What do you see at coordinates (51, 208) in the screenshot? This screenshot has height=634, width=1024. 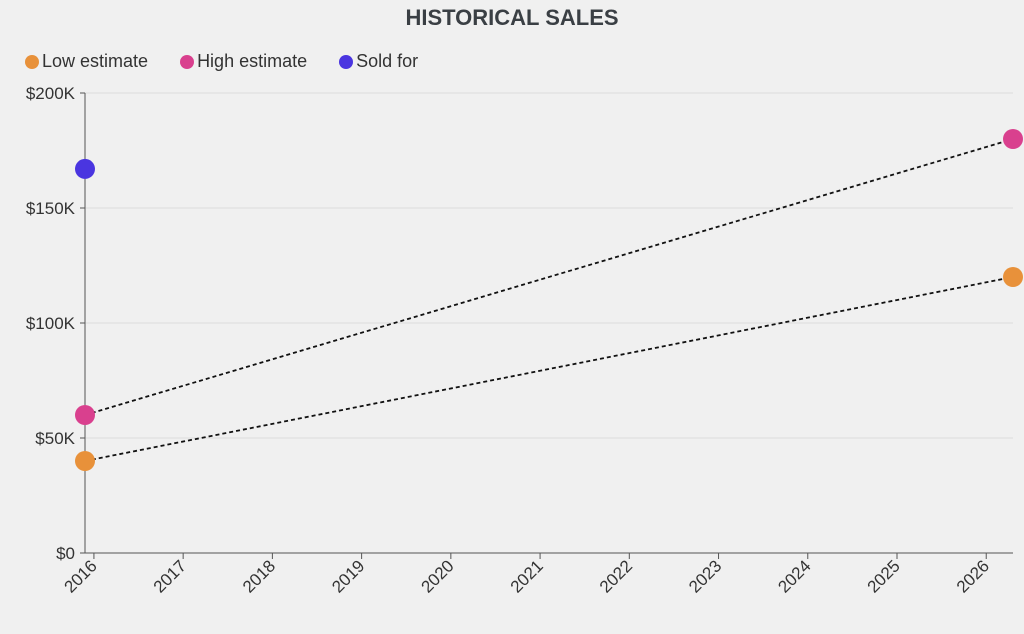 I see `y-tick-label: $150K` at bounding box center [51, 208].